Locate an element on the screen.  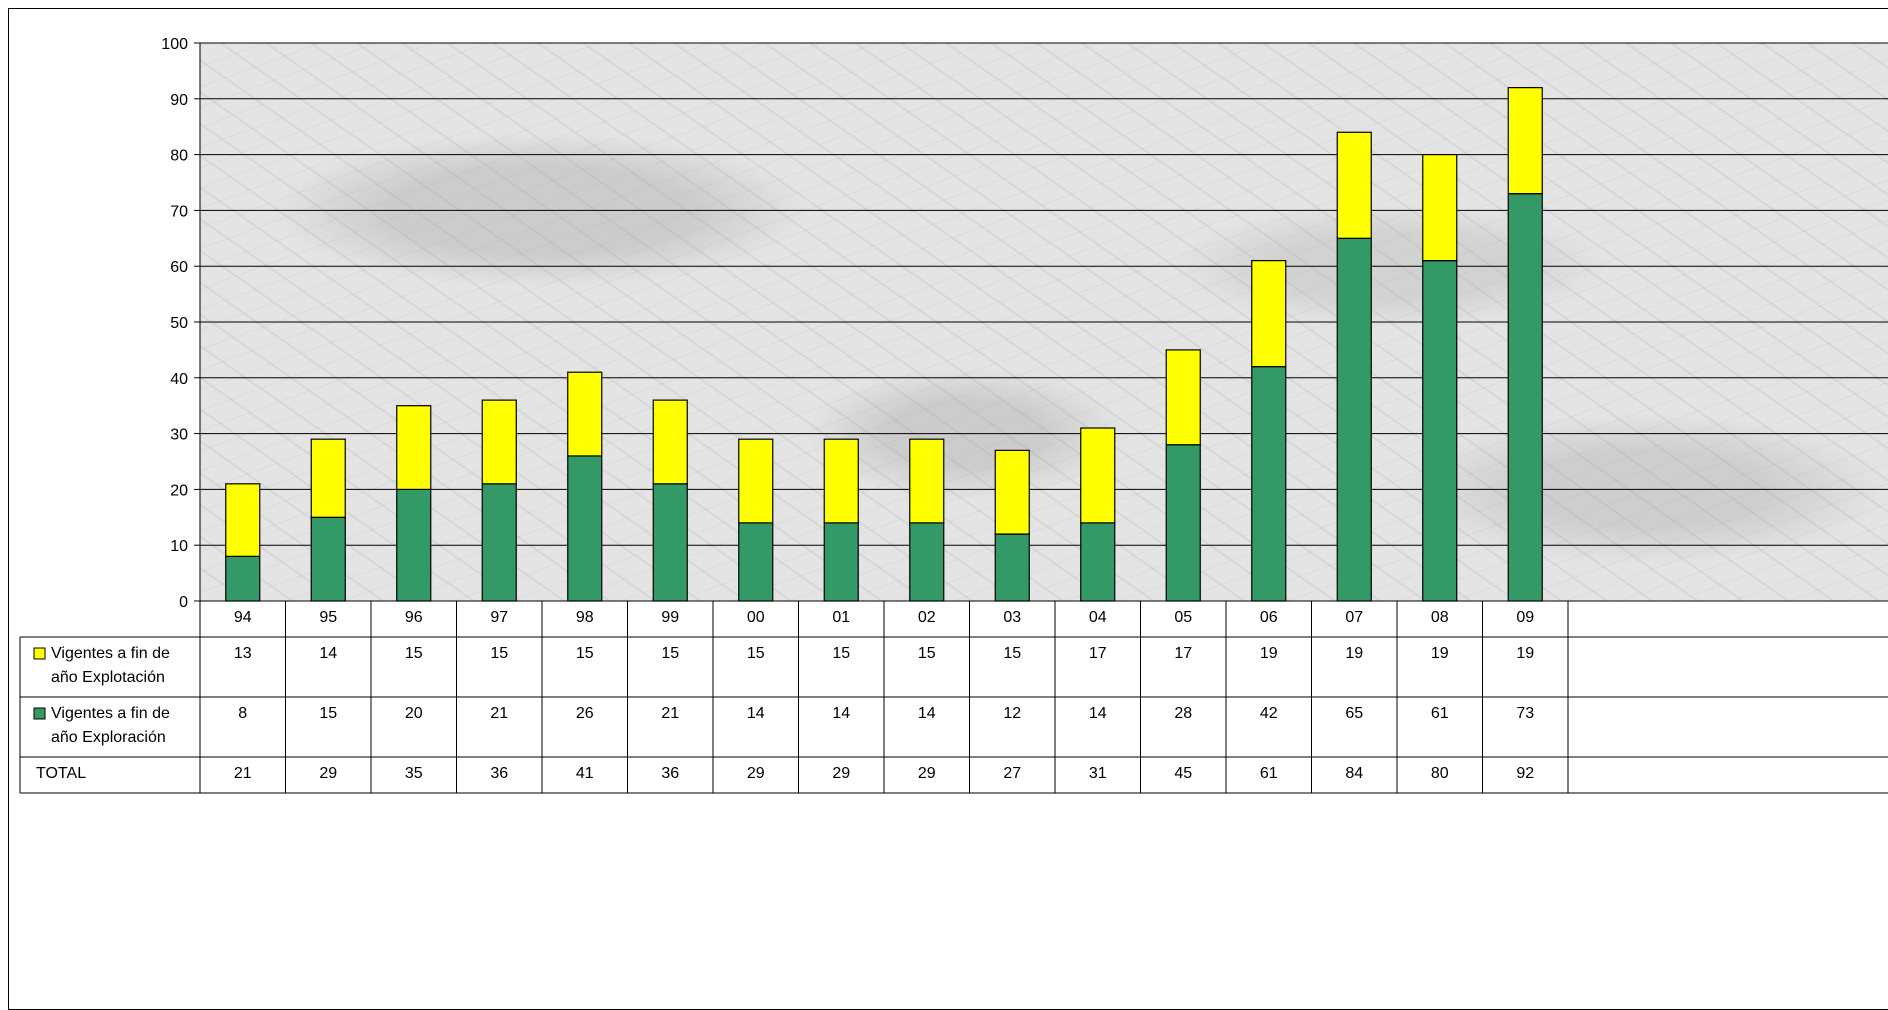
y-tick-label: 70 is located at coordinates (179, 211).